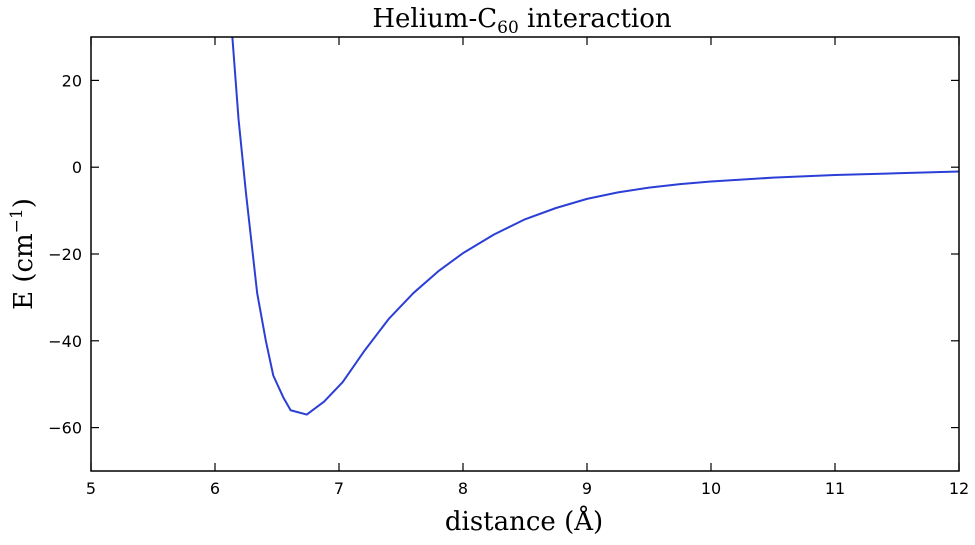 The image size is (975, 545). Describe the element at coordinates (587, 488) in the screenshot. I see `x-tick-label: 9` at that location.